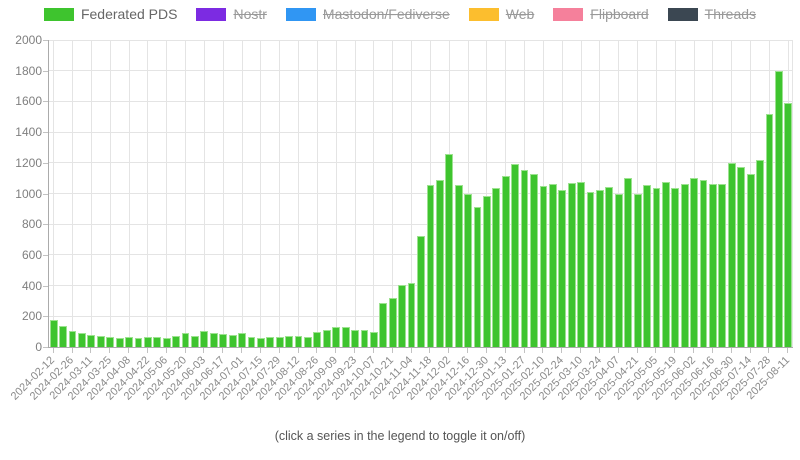  Describe the element at coordinates (28, 132) in the screenshot. I see `y-tick-label-1400: 1400` at that location.